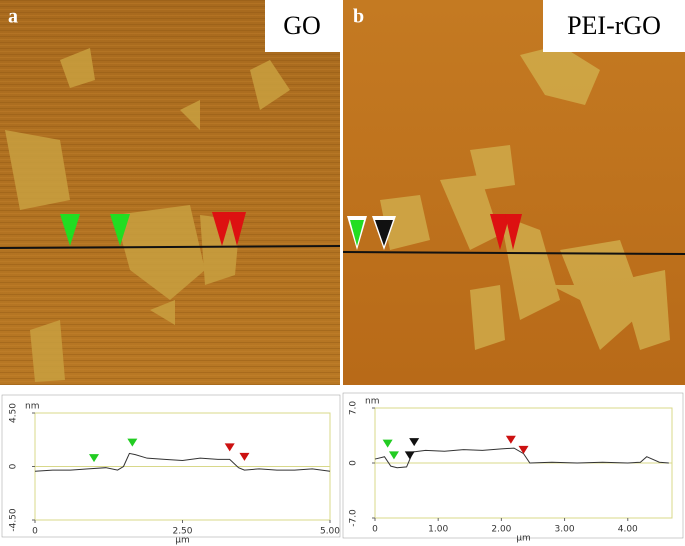  Describe the element at coordinates (14, 413) in the screenshot. I see `y-tick-label: 4.50` at that location.